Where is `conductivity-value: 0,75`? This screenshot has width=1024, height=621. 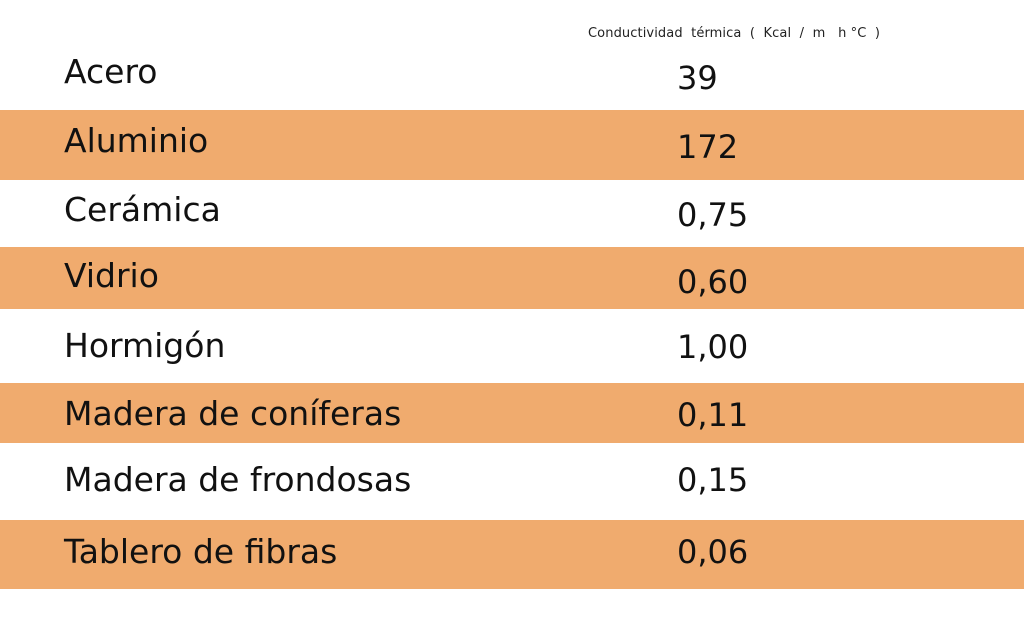
conductivity-value: 0,75 is located at coordinates (713, 215).